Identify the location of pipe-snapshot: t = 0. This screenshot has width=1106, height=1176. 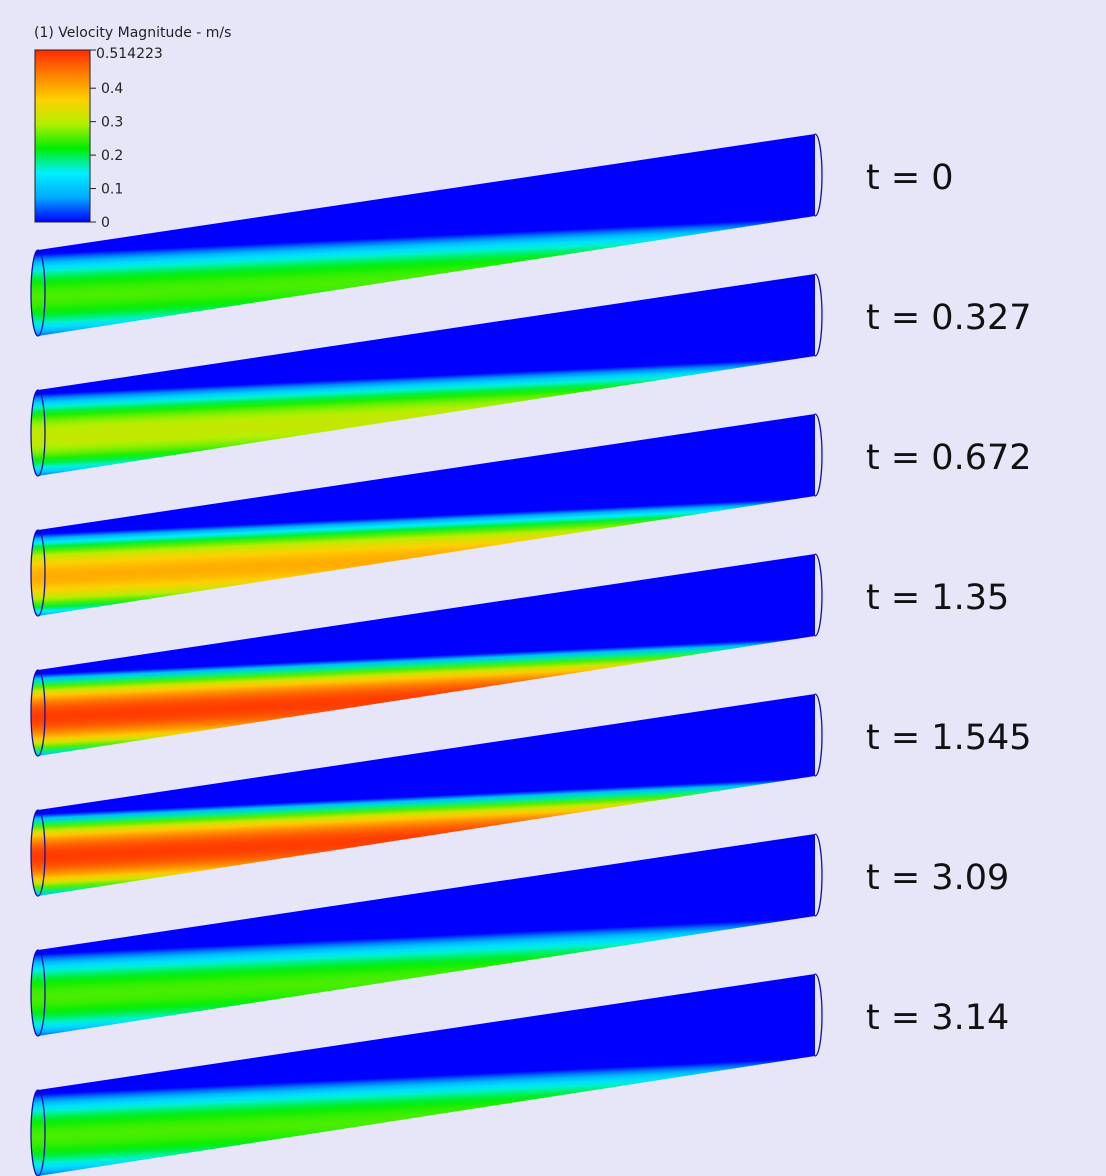
(492, 235).